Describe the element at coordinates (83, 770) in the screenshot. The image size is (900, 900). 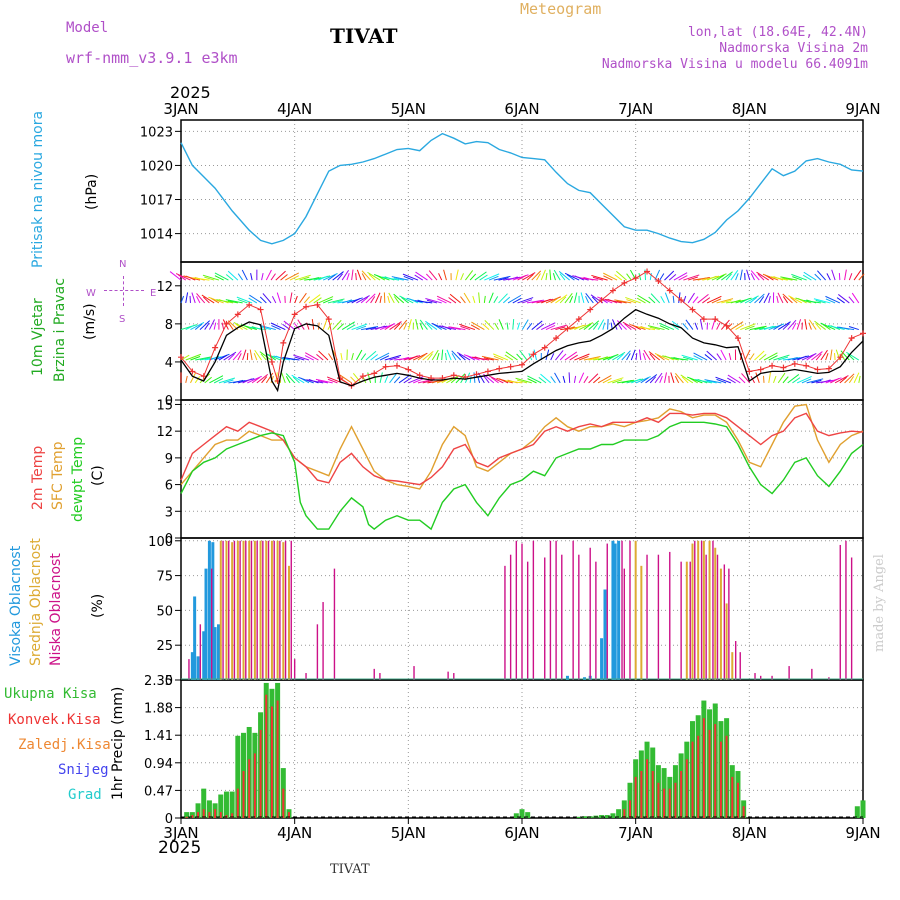
I see `legend-snow: Snijeg` at that location.